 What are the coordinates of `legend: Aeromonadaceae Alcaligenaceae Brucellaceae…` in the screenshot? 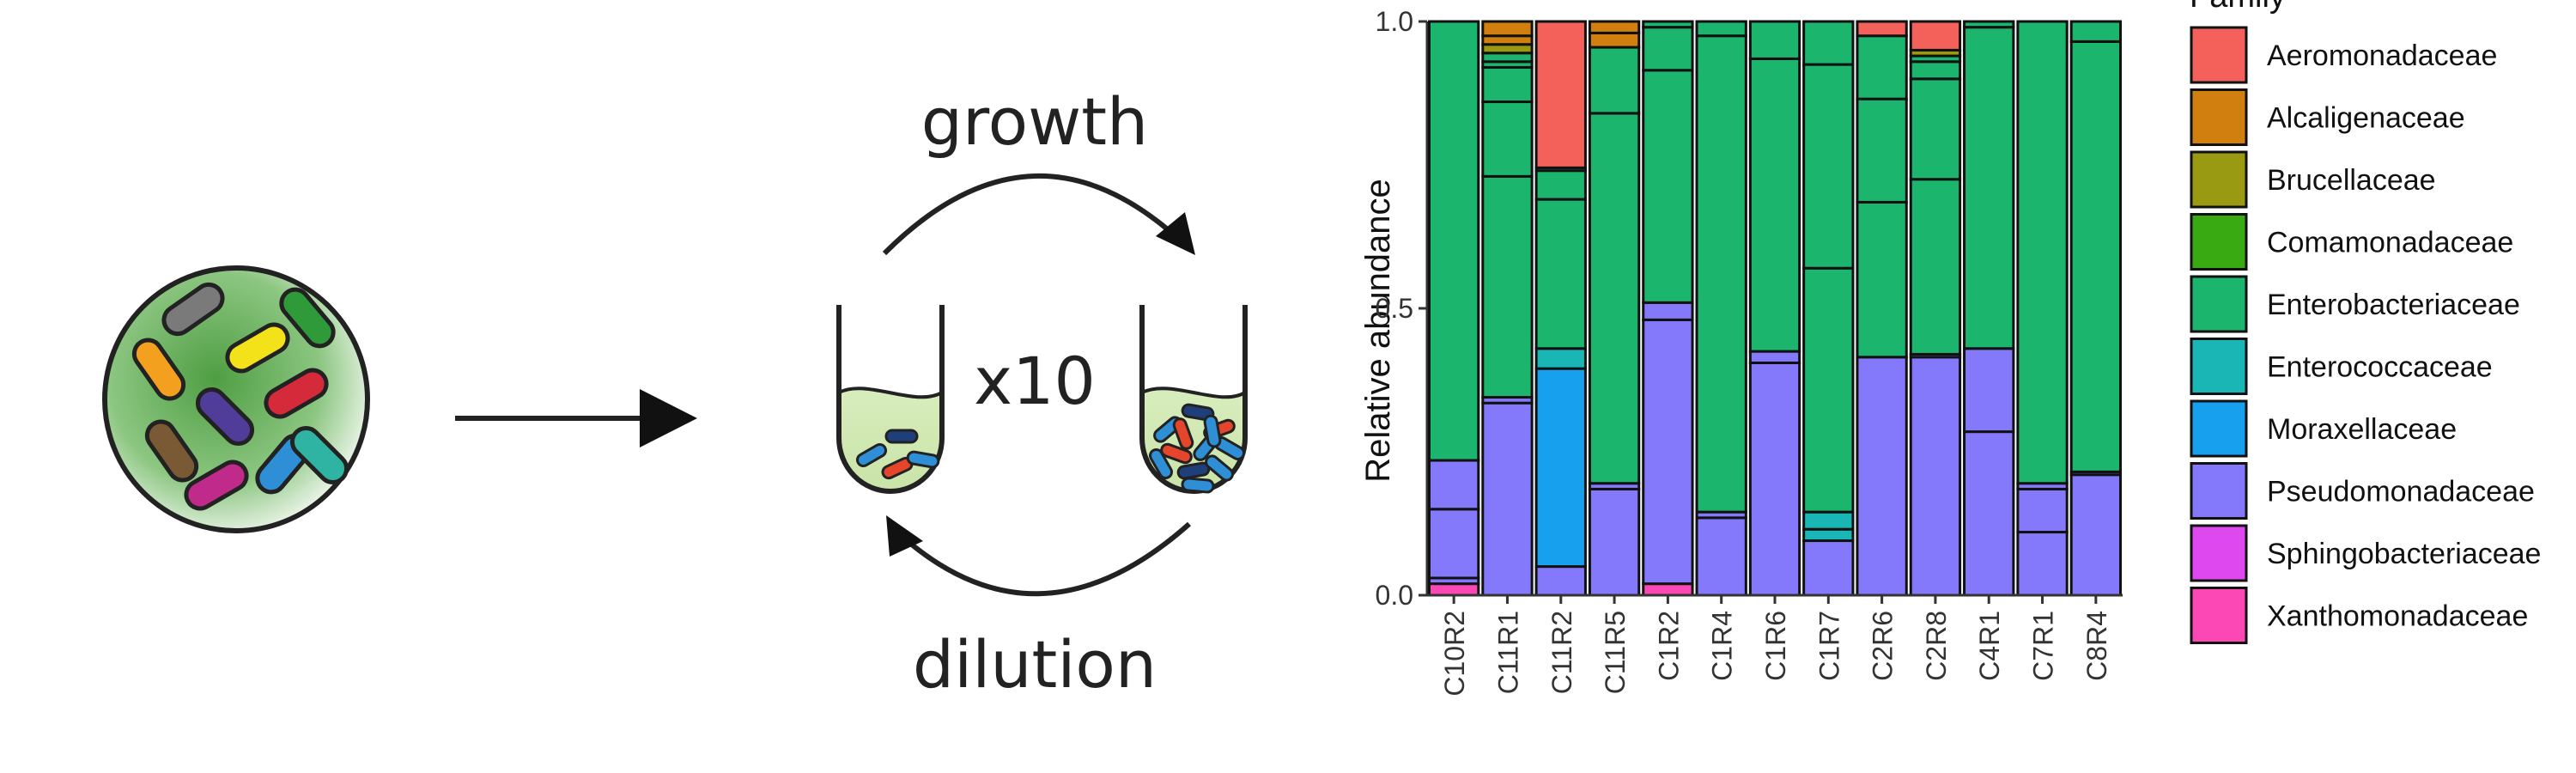 It's located at (2365, 335).